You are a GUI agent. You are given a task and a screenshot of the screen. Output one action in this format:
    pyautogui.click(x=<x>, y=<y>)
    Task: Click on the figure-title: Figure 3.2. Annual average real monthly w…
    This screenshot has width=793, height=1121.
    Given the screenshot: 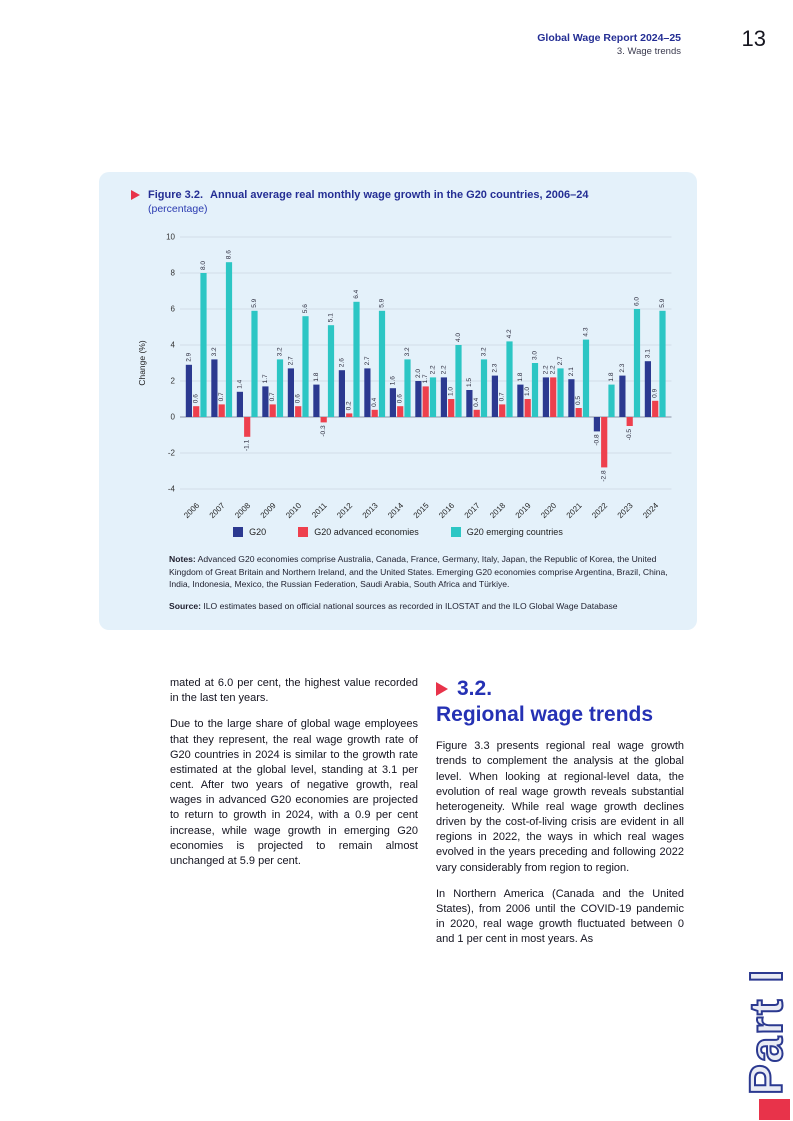 What is the action you would take?
    pyautogui.click(x=368, y=195)
    